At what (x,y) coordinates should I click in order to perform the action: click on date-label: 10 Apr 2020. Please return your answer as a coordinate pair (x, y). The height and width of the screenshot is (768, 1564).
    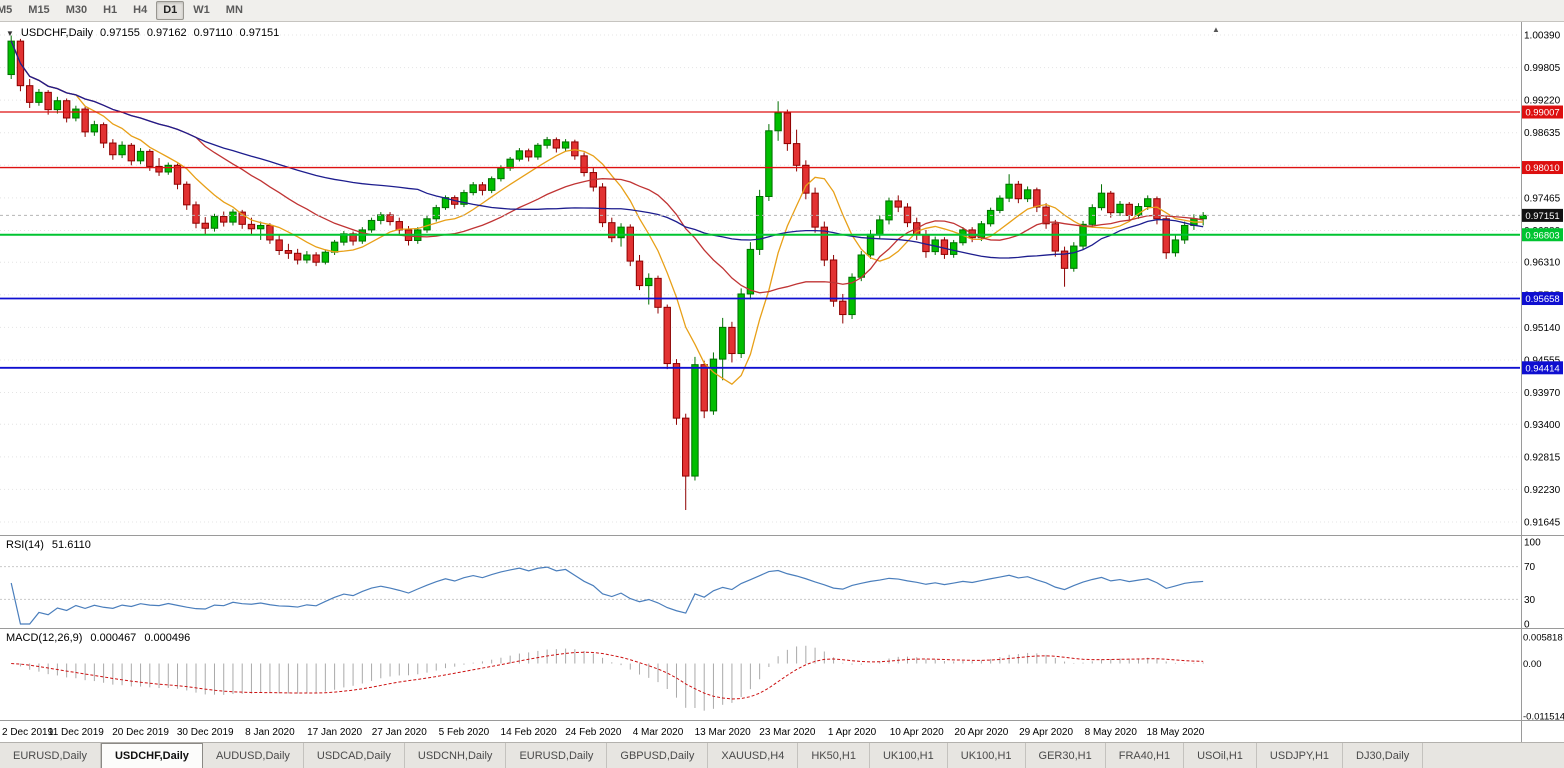
    Looking at the image, I should click on (917, 732).